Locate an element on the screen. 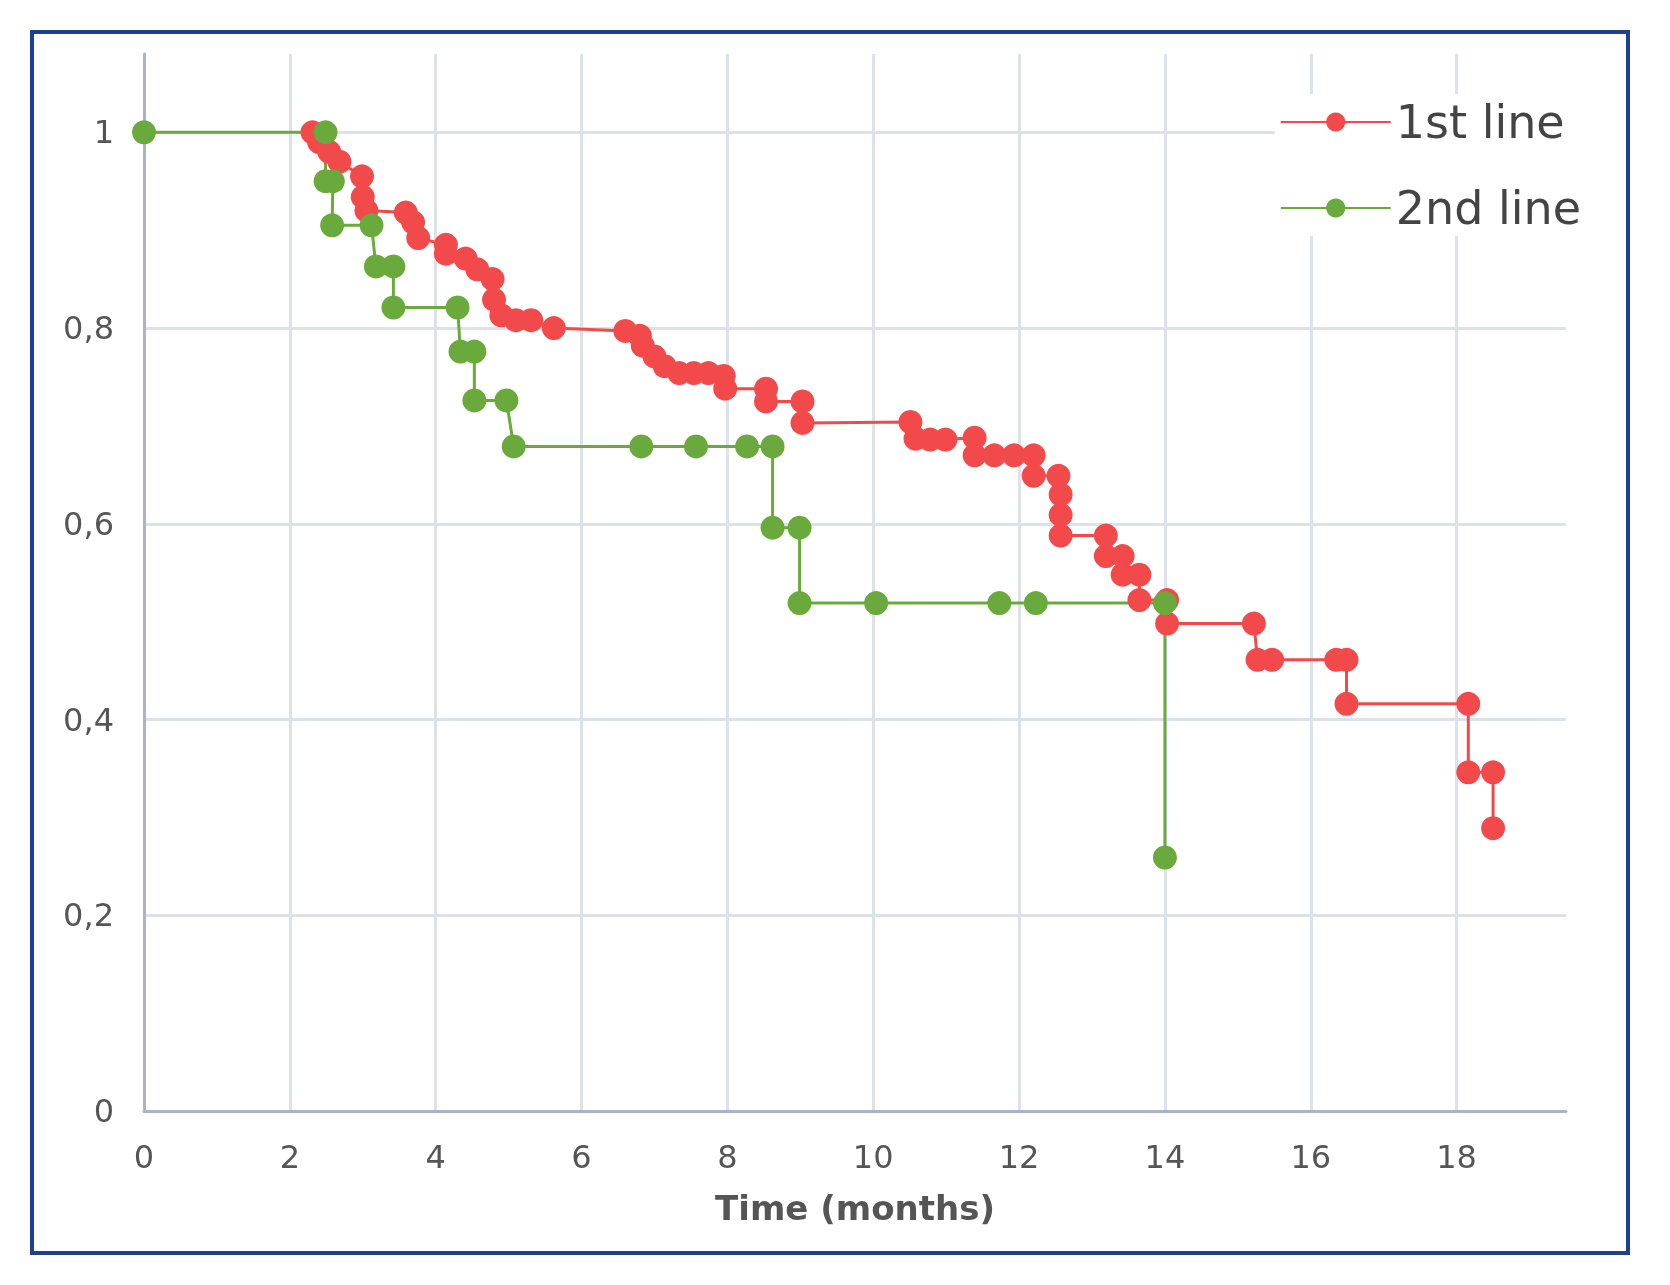 The height and width of the screenshot is (1285, 1670). x-tick-label: 6 is located at coordinates (581, 1157).